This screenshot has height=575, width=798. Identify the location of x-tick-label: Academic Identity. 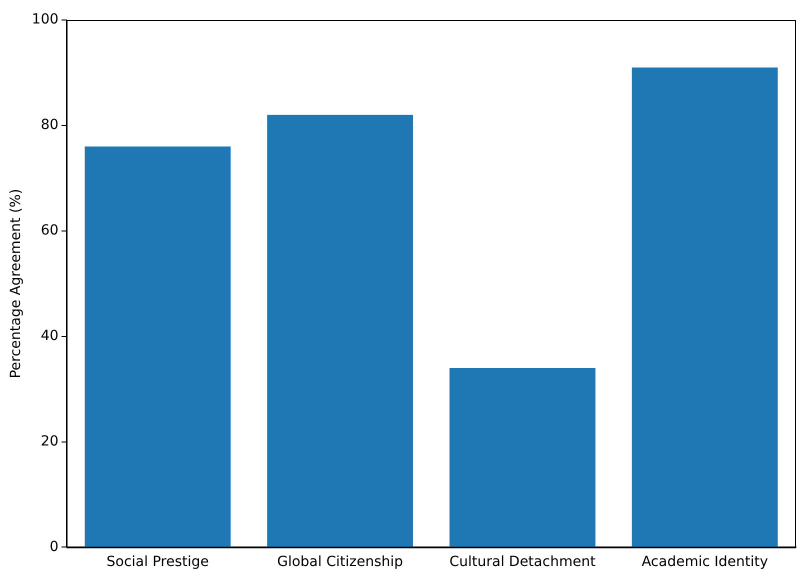
(705, 562).